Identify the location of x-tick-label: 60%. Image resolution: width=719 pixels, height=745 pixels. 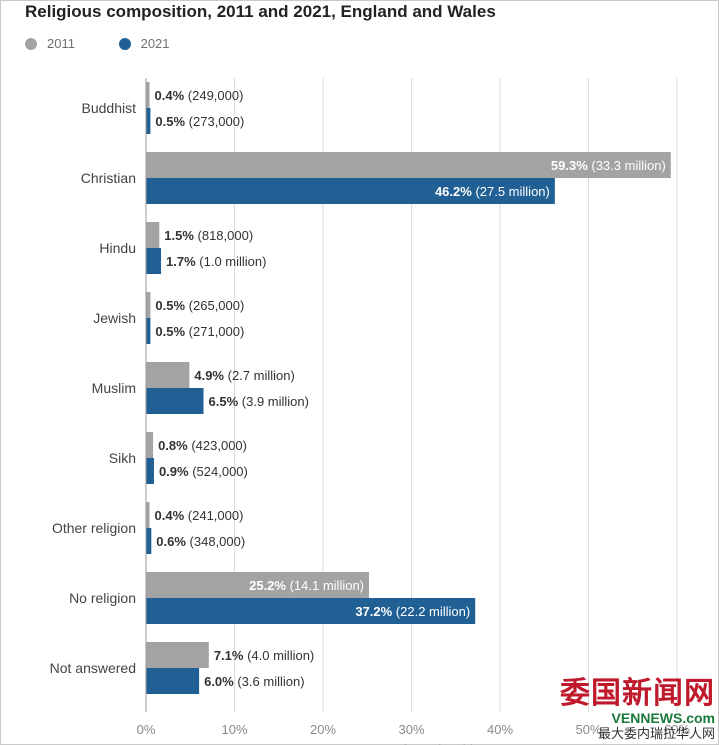
(677, 729).